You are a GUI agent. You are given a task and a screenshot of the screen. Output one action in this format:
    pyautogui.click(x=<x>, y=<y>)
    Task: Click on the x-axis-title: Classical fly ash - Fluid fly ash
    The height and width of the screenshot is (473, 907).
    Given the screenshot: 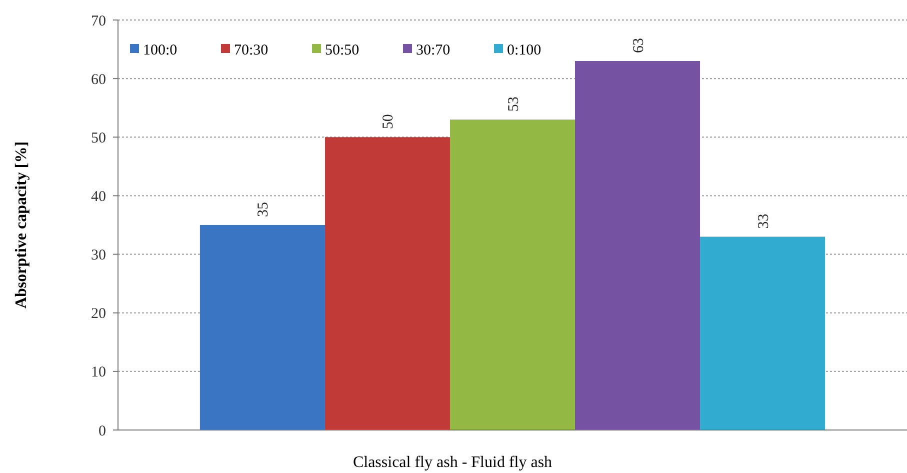 What is the action you would take?
    pyautogui.click(x=452, y=462)
    